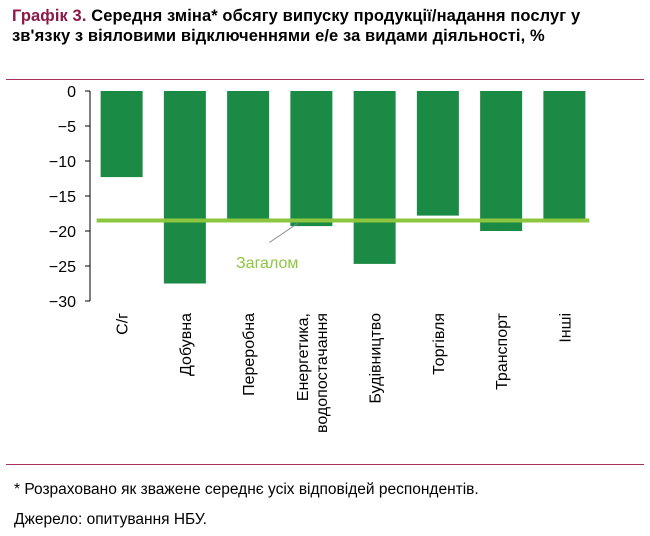  I want to click on y-tick-label: −10, so click(62, 162).